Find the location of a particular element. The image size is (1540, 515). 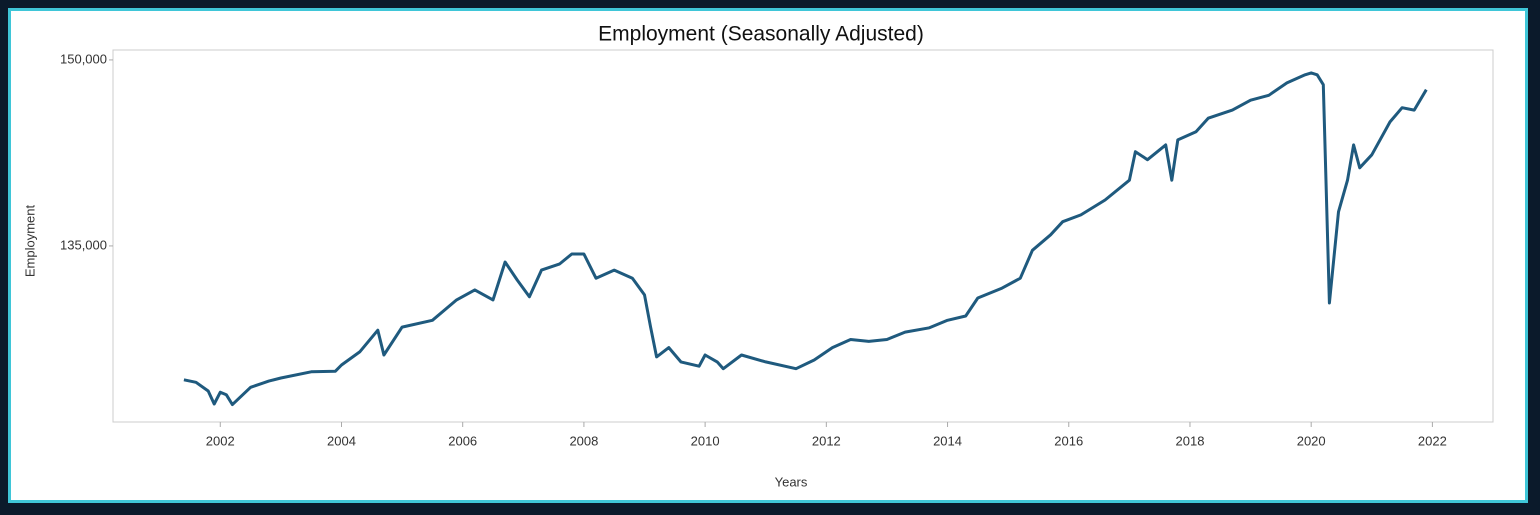

x-tick-label: 2012 is located at coordinates (826, 440).